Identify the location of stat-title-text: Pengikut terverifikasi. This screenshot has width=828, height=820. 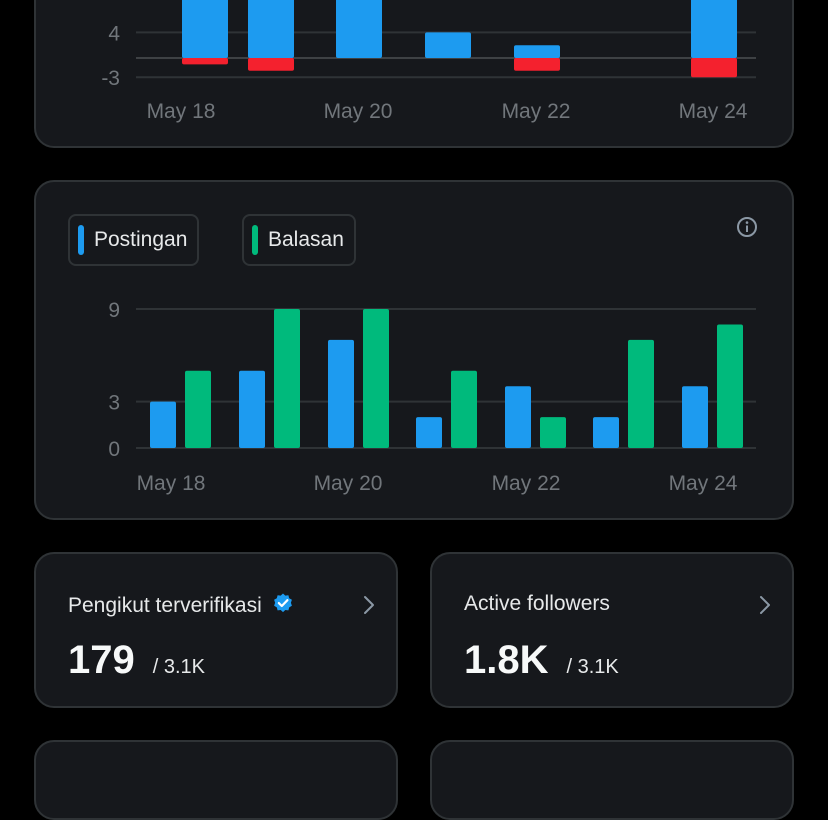
(165, 605).